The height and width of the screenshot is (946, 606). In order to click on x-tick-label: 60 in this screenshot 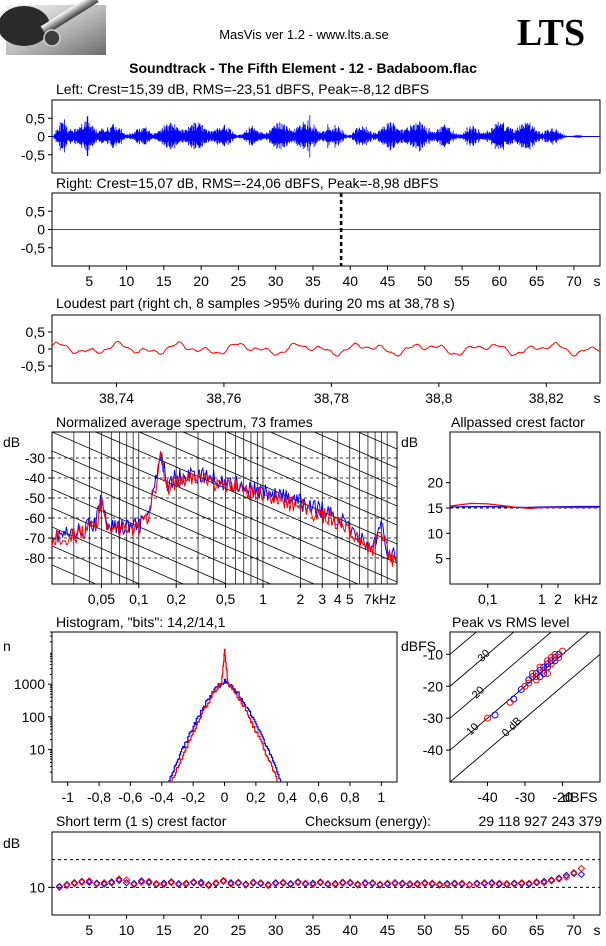, I will do `click(500, 281)`.